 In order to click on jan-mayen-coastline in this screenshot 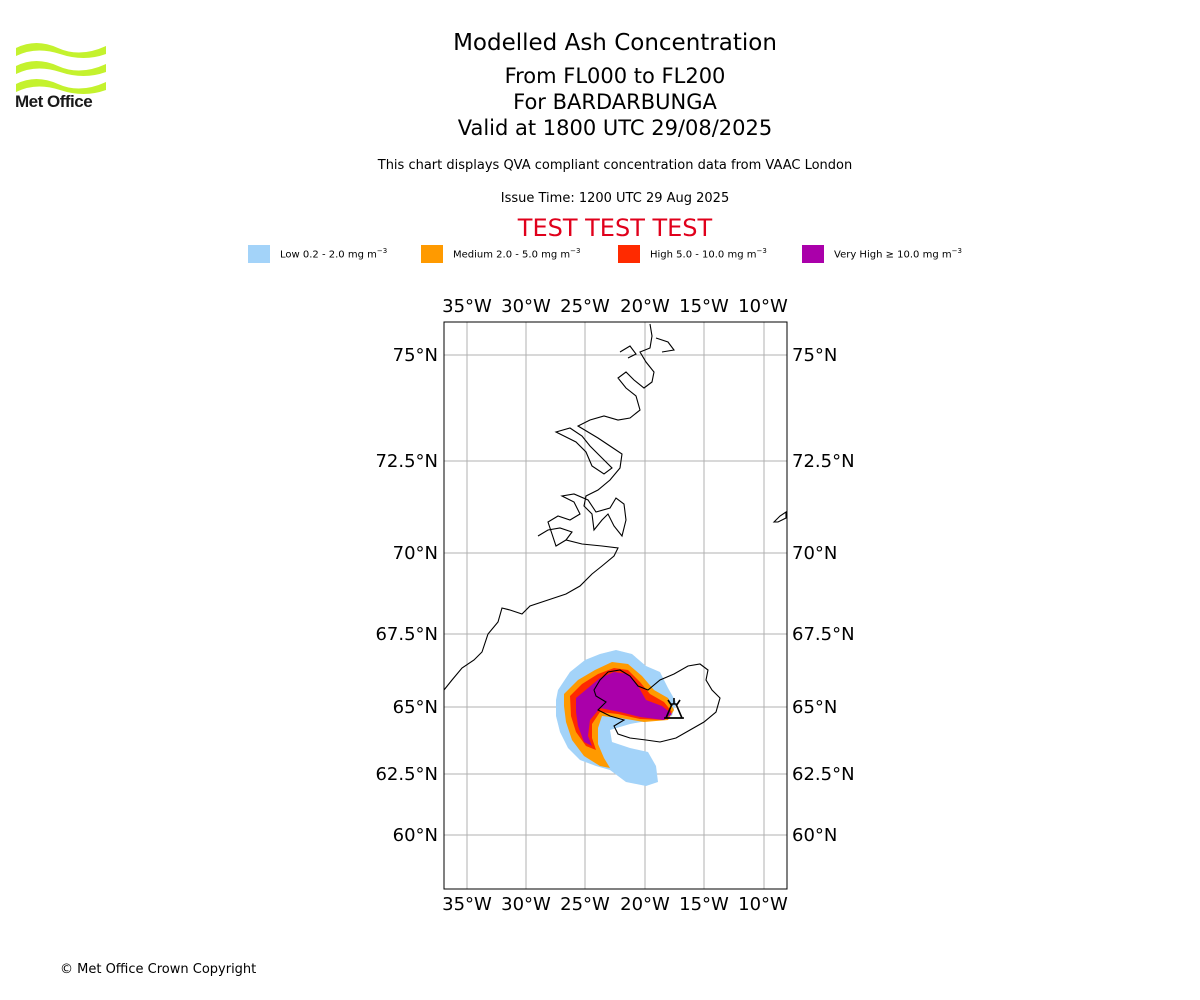, I will do `click(779, 516)`.